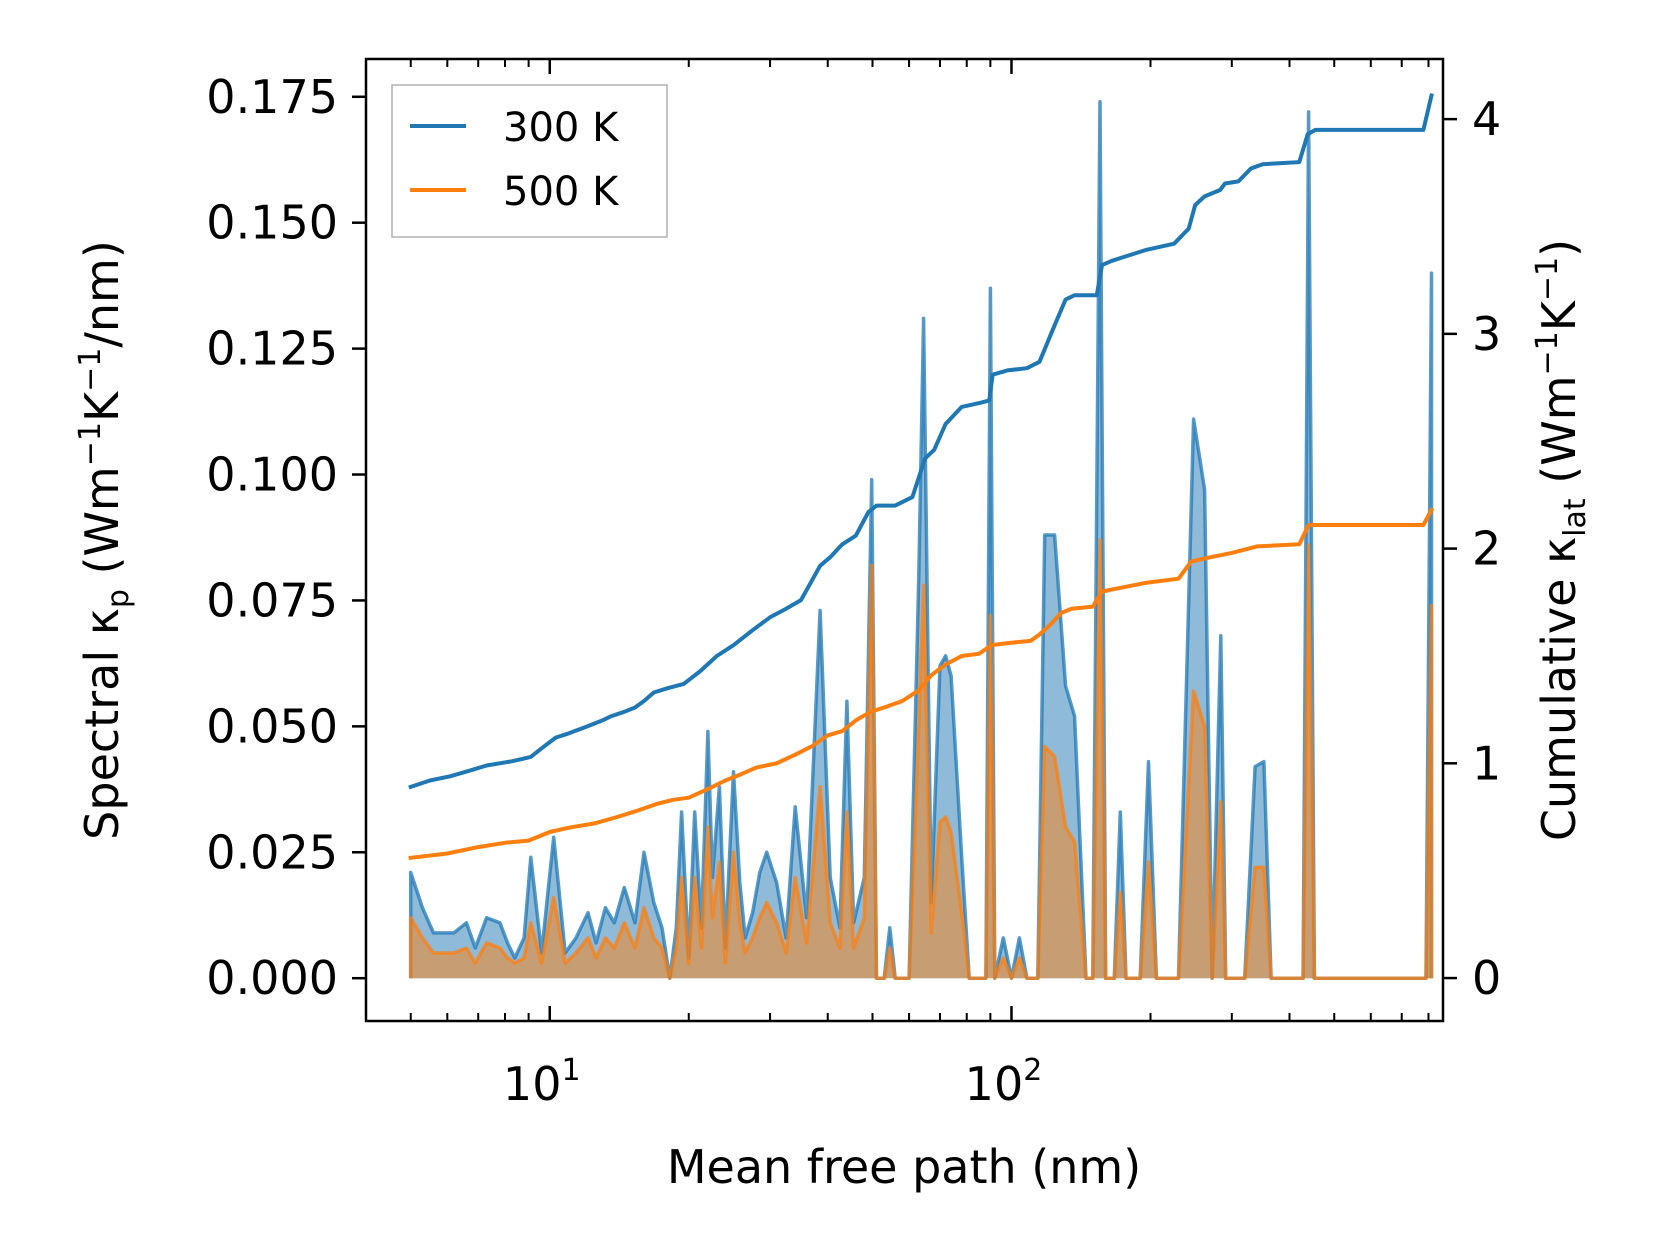 This screenshot has height=1254, width=1660. Describe the element at coordinates (272, 475) in the screenshot. I see `y-left-tick-label: 0.100` at that location.